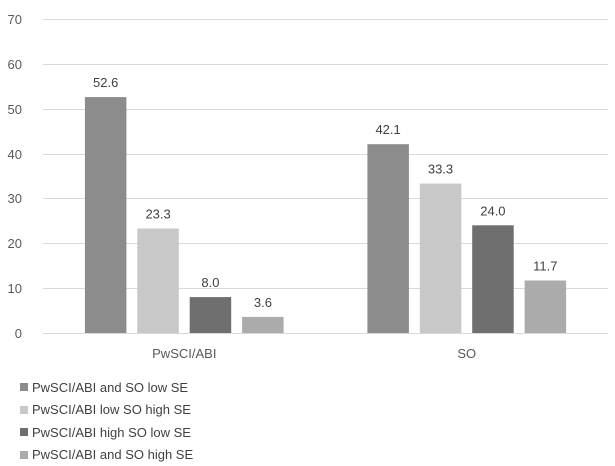 This screenshot has width=615, height=466. I want to click on legend-item: PwSCI/ABI low SO high SE, so click(106, 410).